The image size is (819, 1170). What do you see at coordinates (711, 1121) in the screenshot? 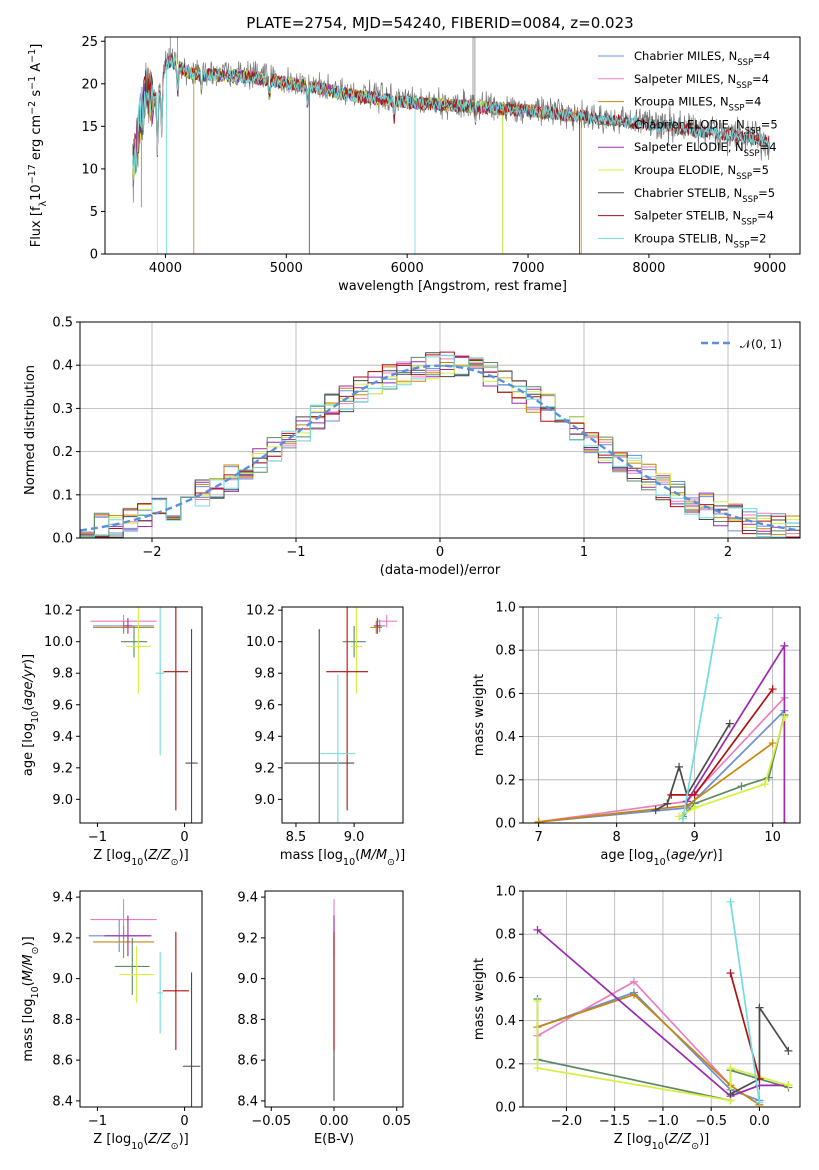
I see `x-tick-label: −0.5` at bounding box center [711, 1121].